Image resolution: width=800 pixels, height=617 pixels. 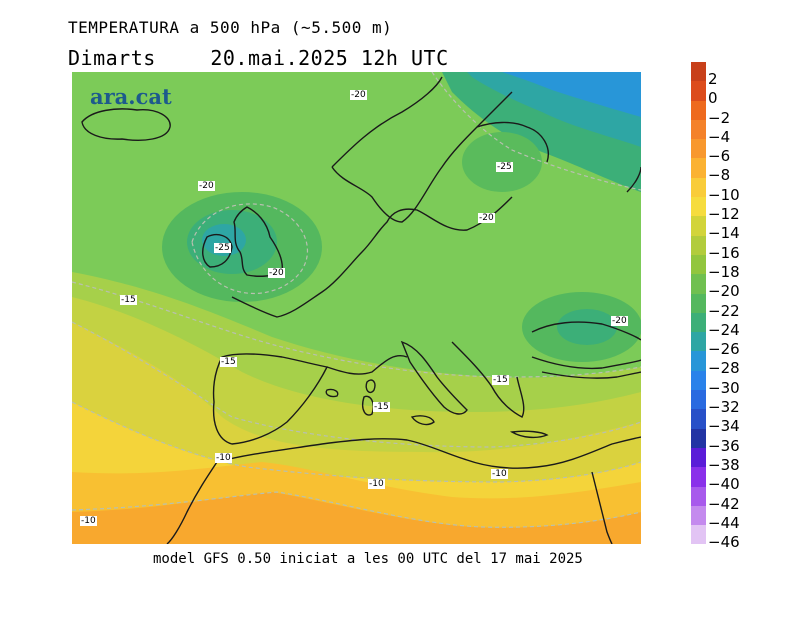 I want to click on cold-pocket-north-core, so click(x=571, y=94).